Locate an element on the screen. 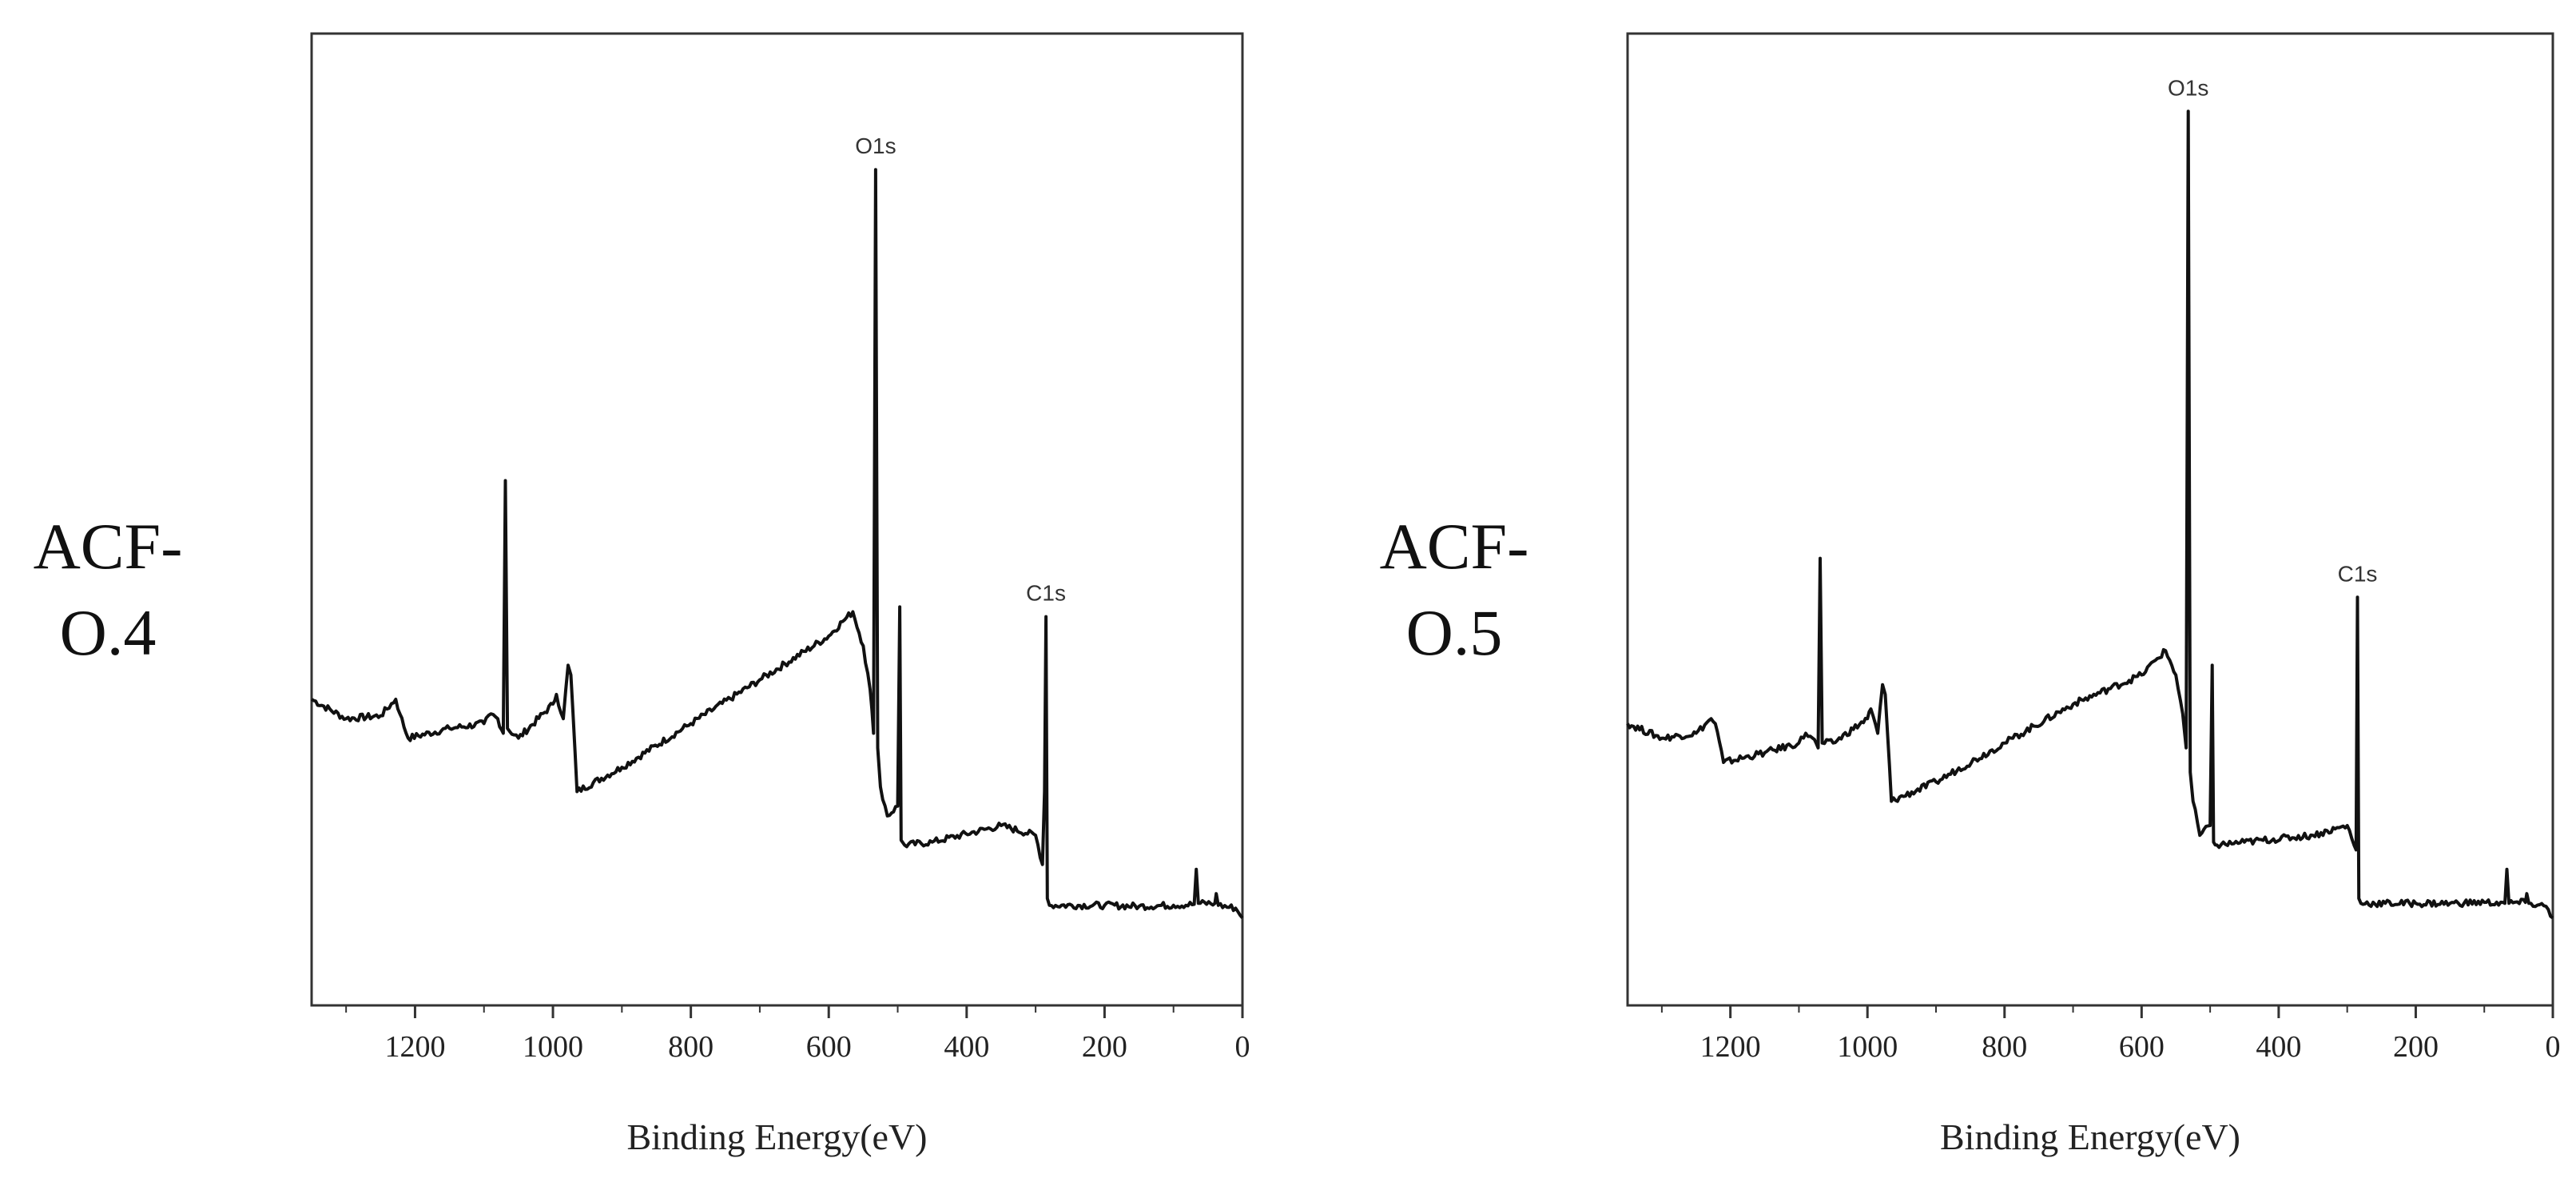  sample-label-line2: O.4 is located at coordinates (108, 632).